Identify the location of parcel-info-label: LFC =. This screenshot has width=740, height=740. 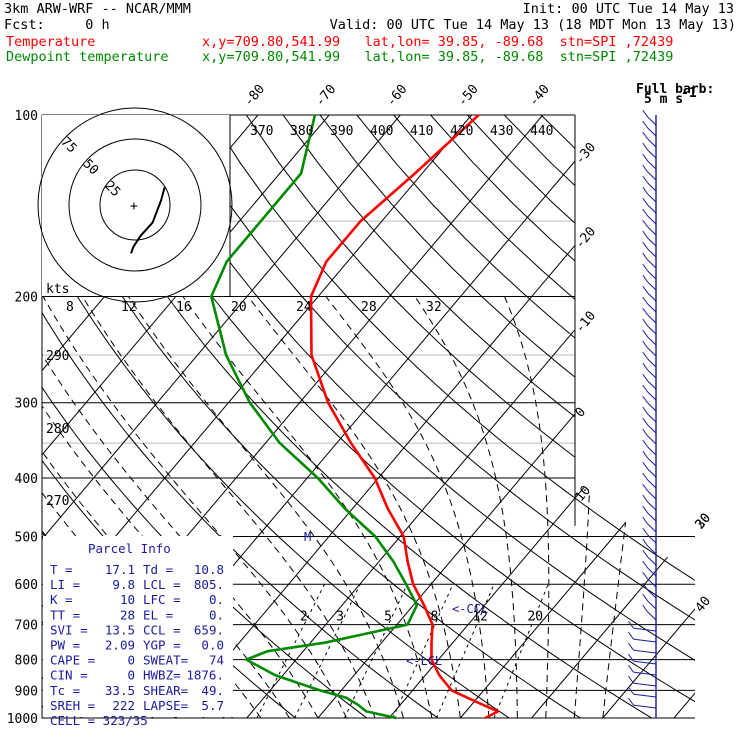
(162, 599).